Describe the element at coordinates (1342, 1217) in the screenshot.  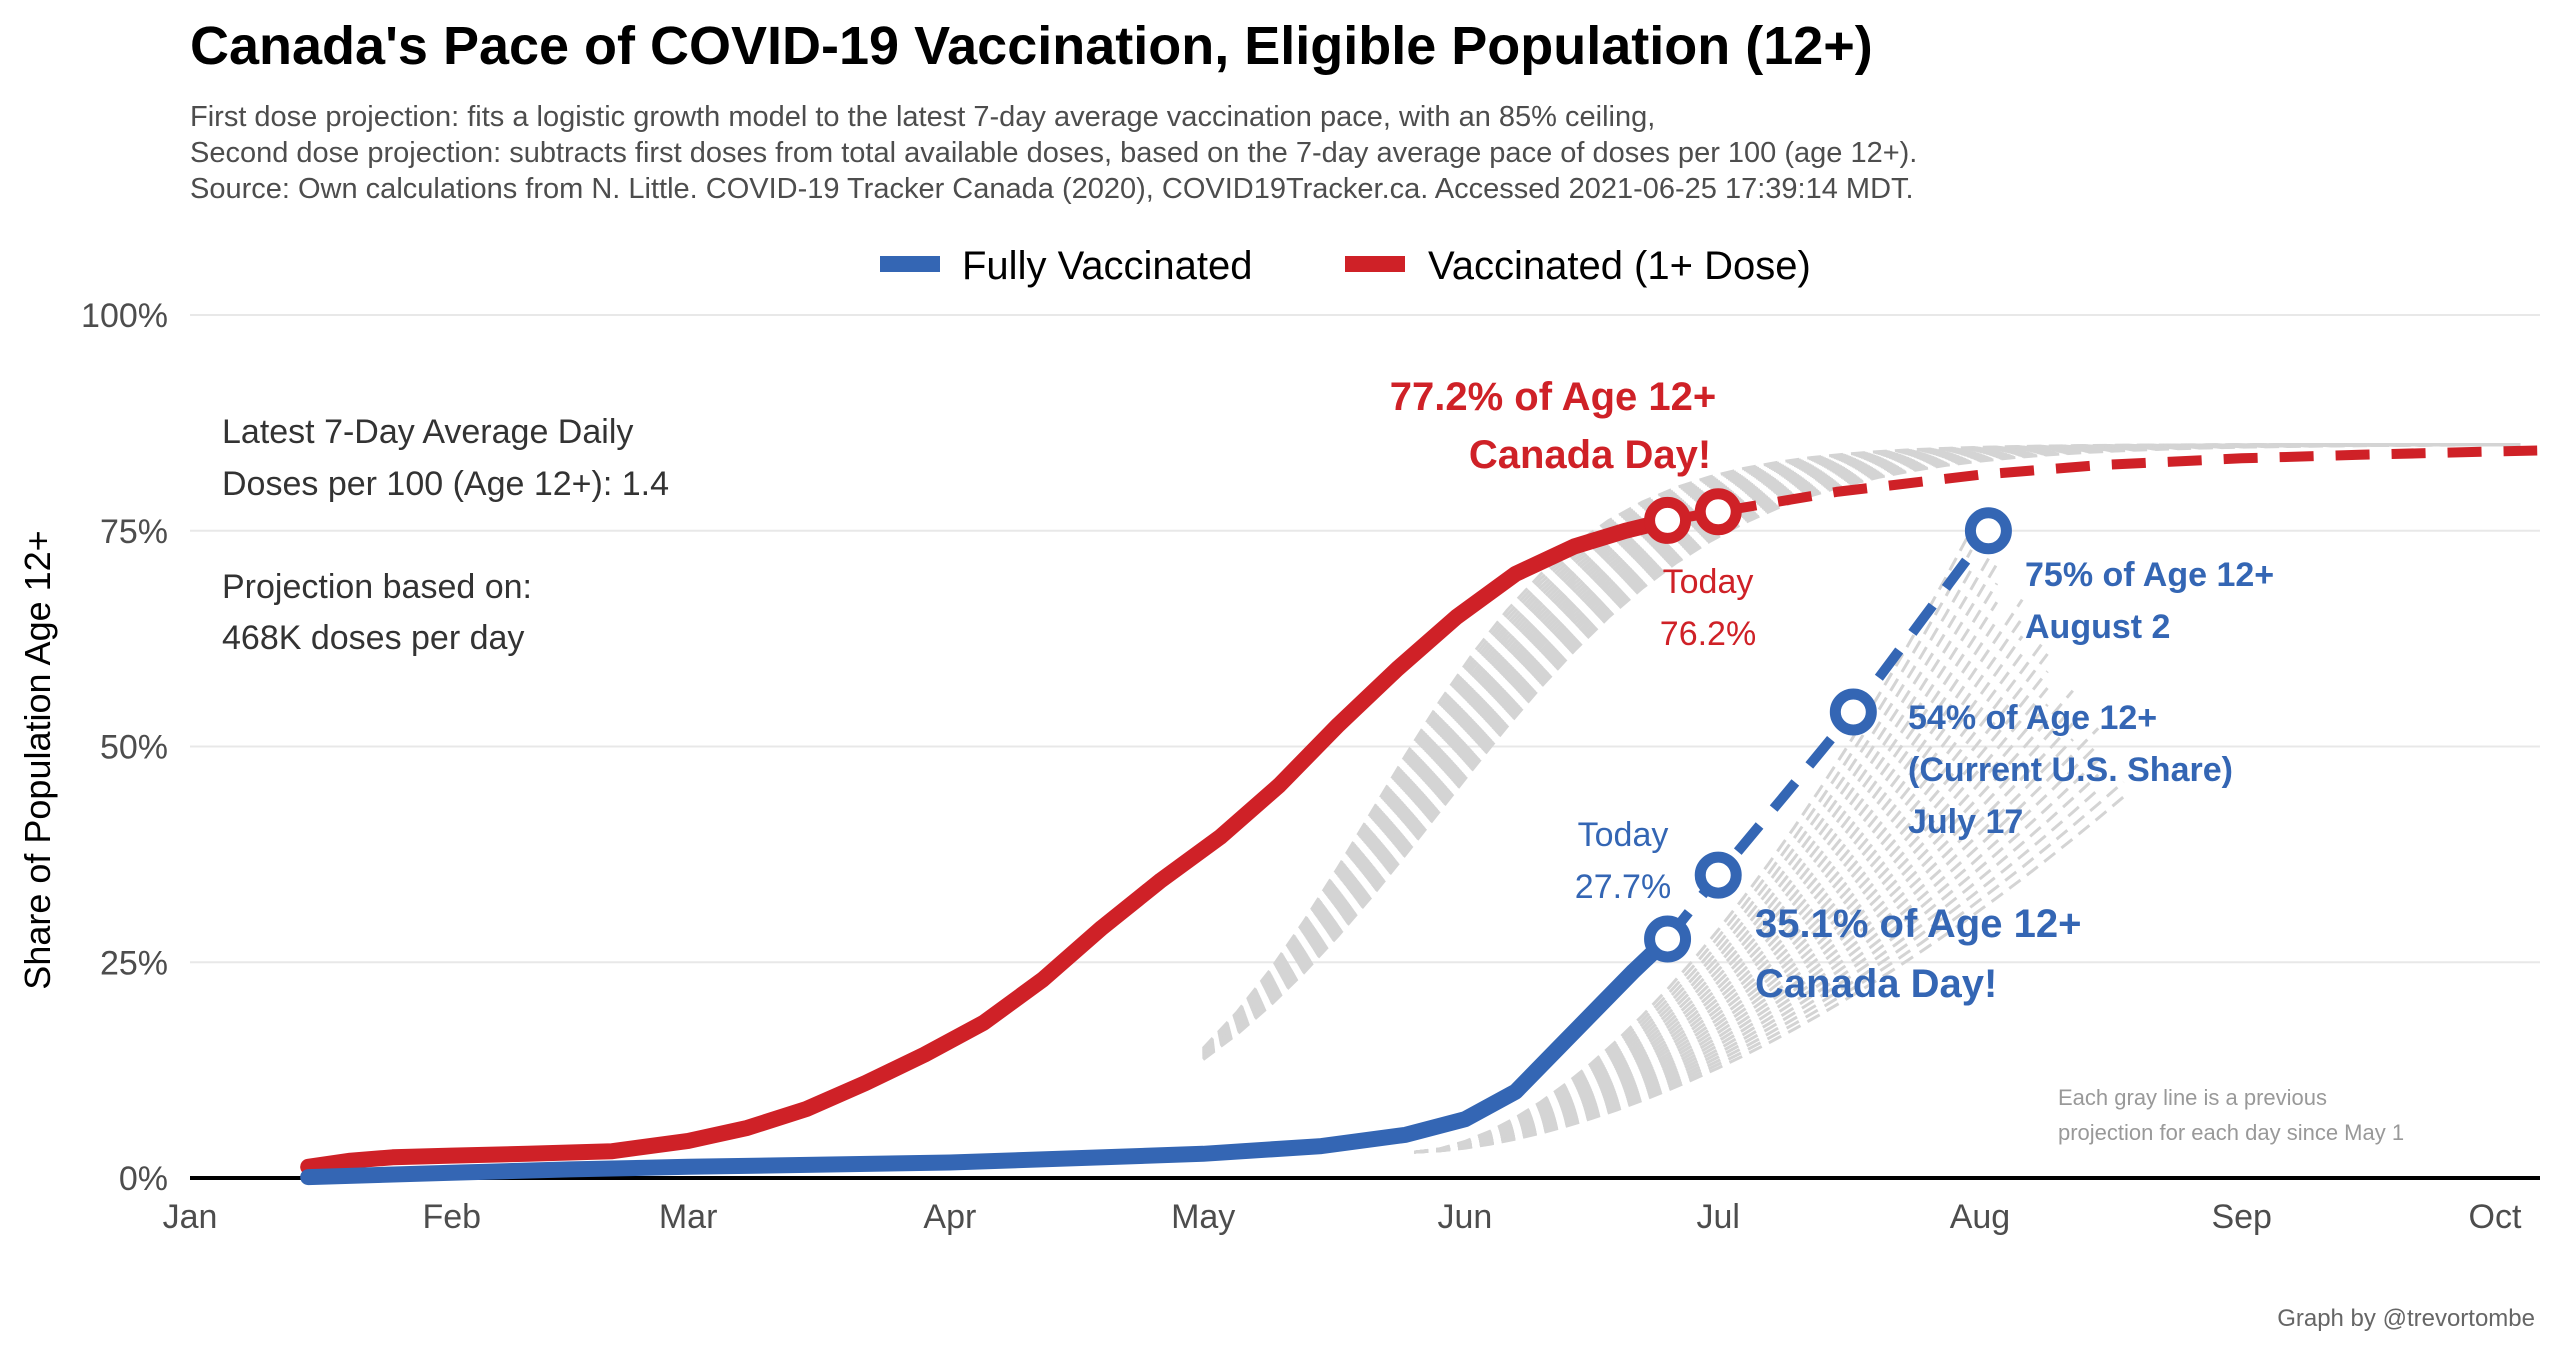
I see `x-tick-labels: Jan Feb Mar Apr May Jun Jul Aug Sep Oct` at that location.